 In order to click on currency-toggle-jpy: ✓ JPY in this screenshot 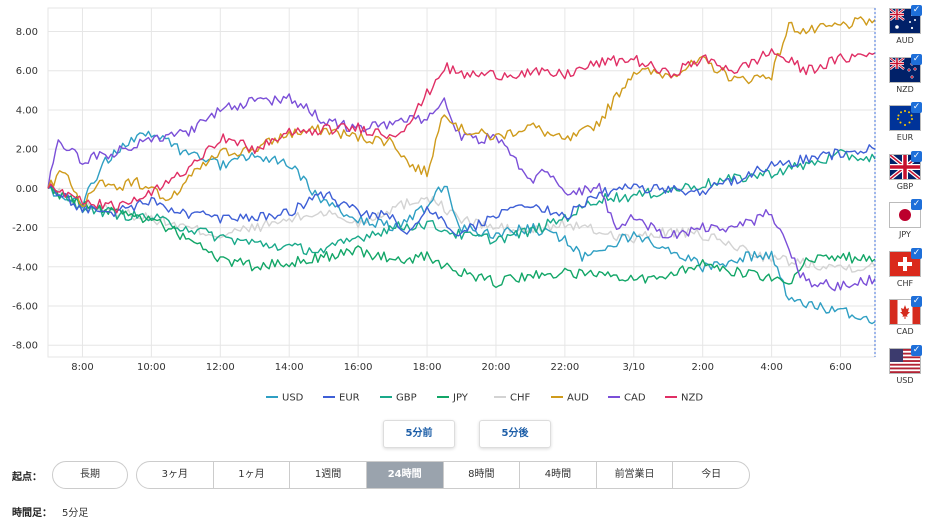, I will do `click(905, 219)`.